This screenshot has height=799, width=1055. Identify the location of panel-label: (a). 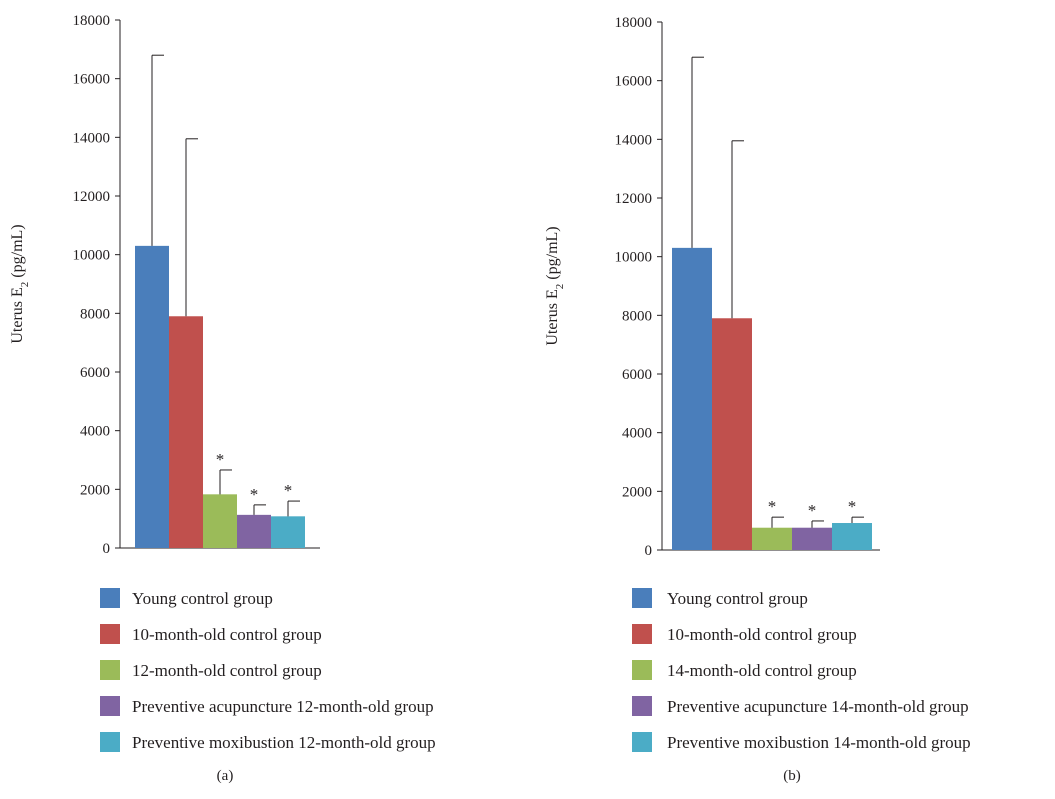
(225, 776).